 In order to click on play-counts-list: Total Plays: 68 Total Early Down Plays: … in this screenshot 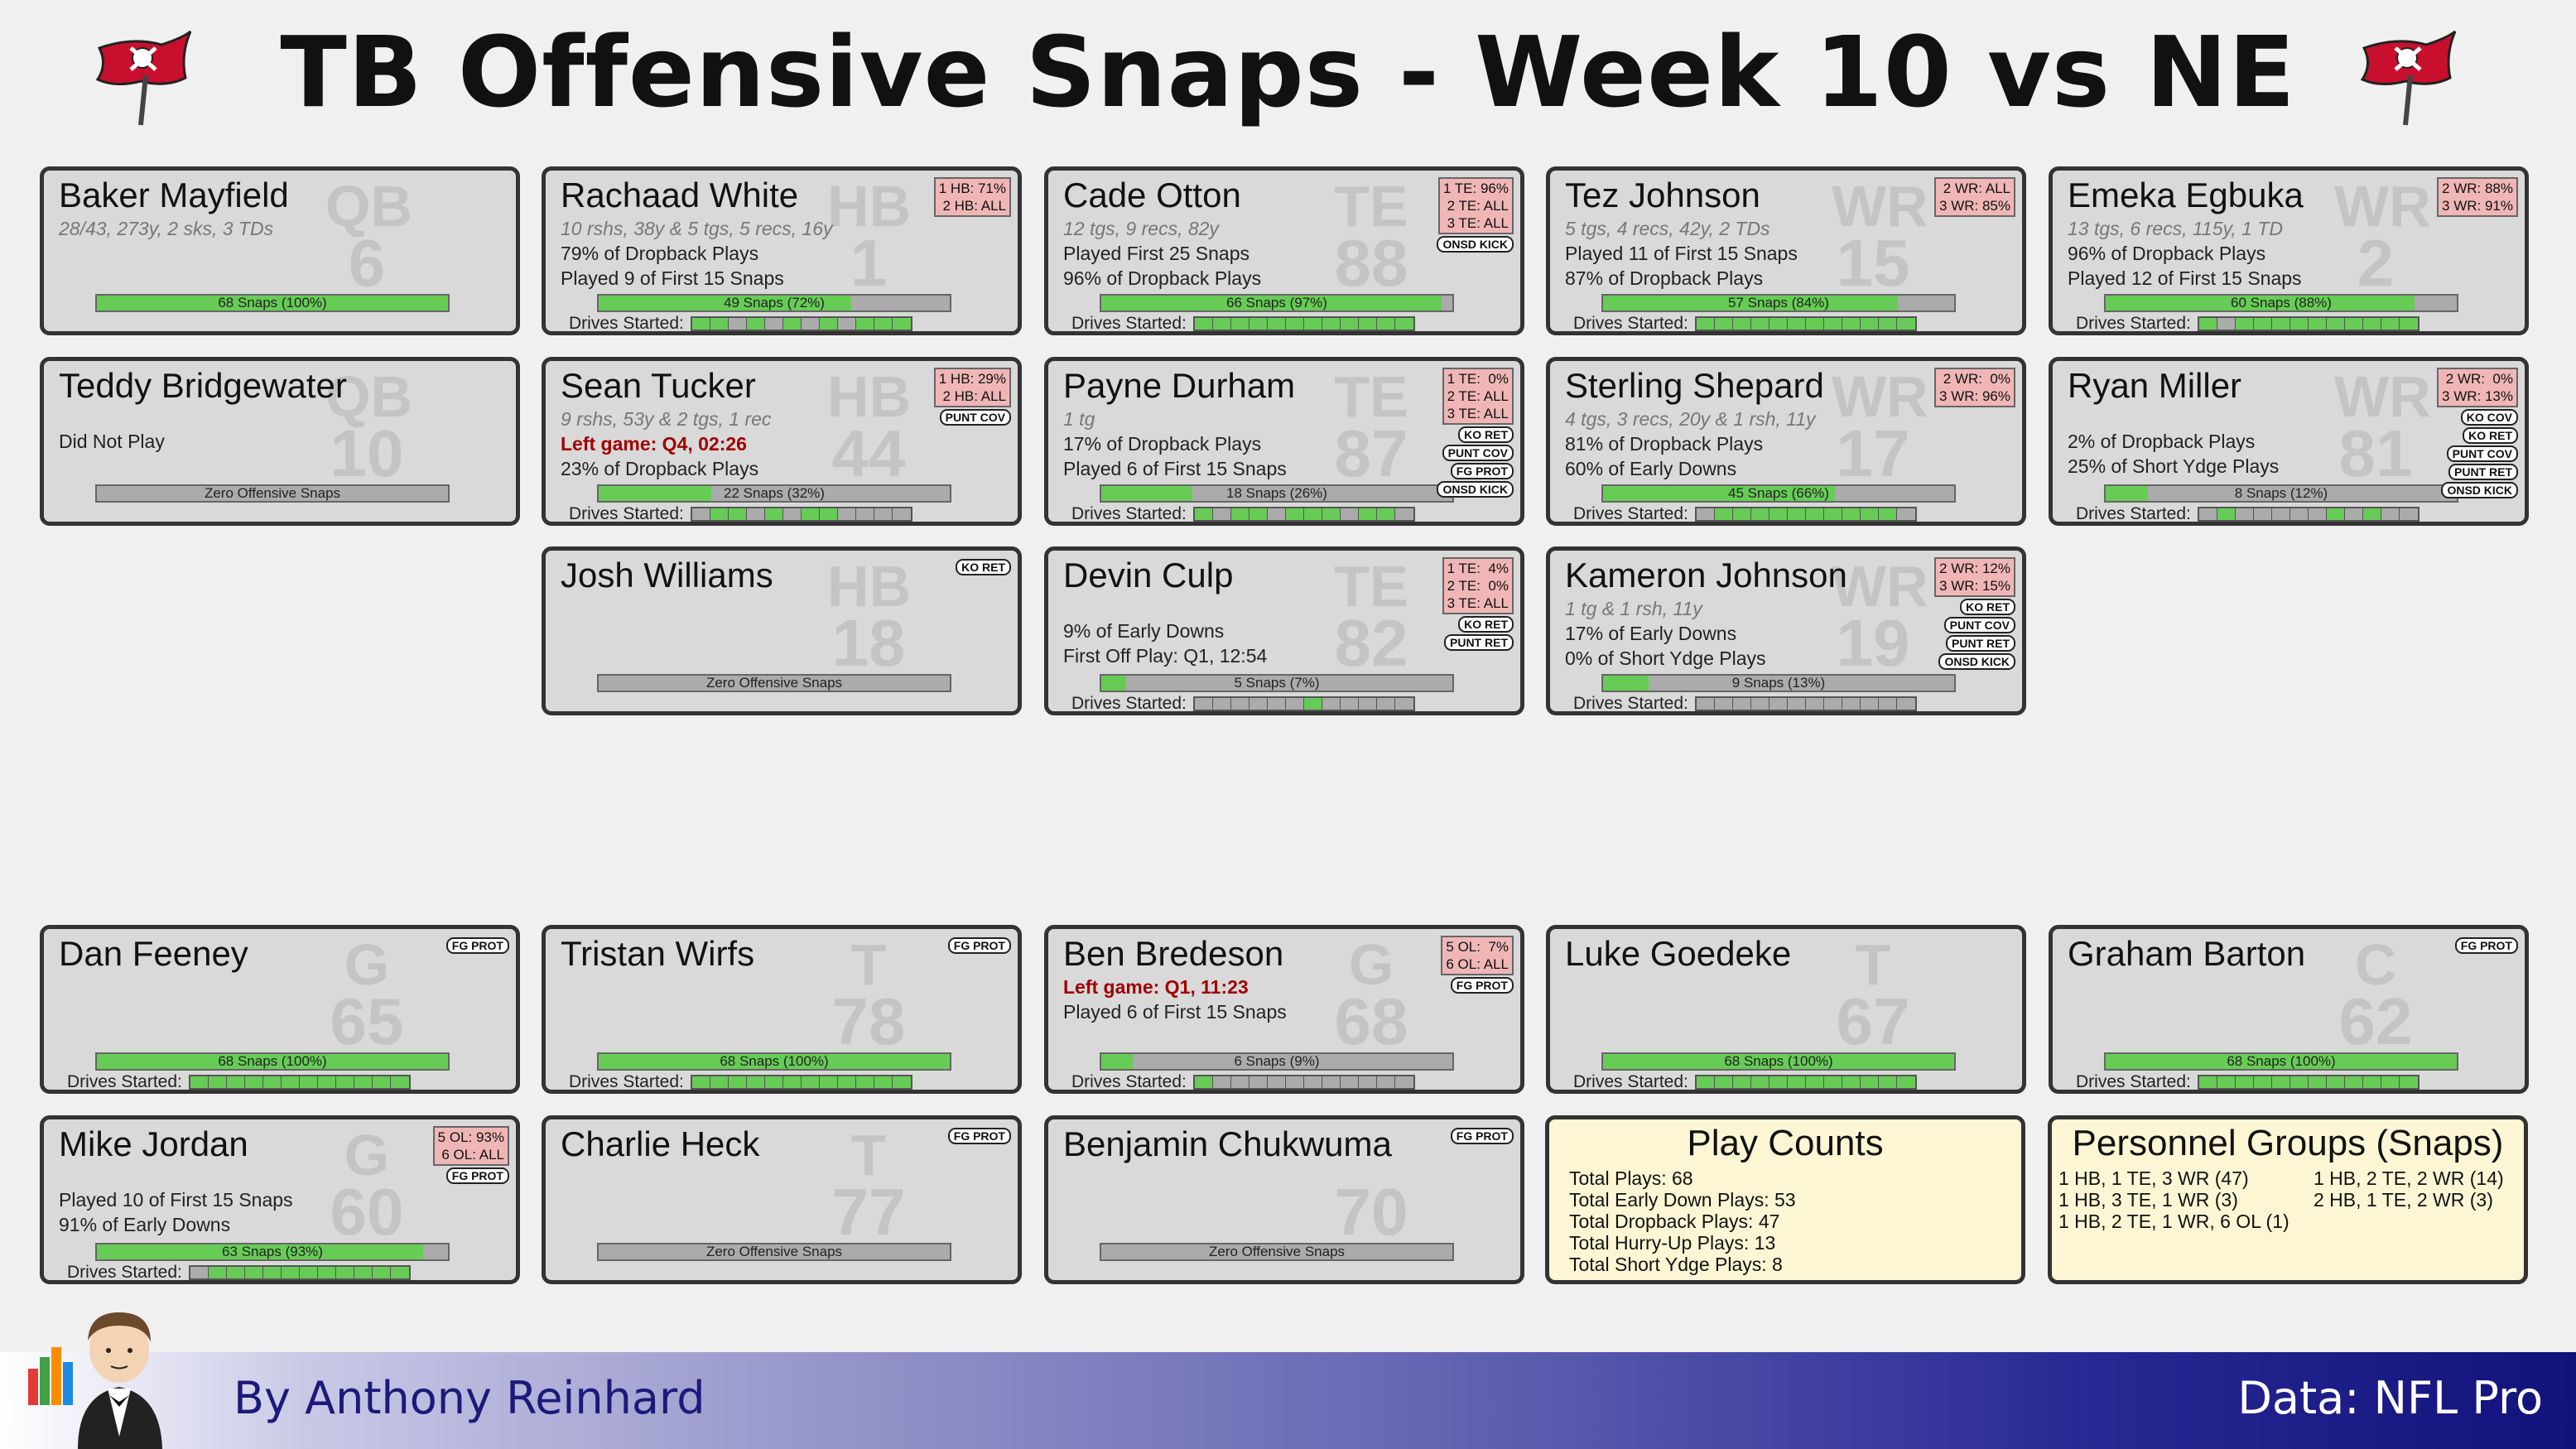, I will do `click(1682, 1221)`.